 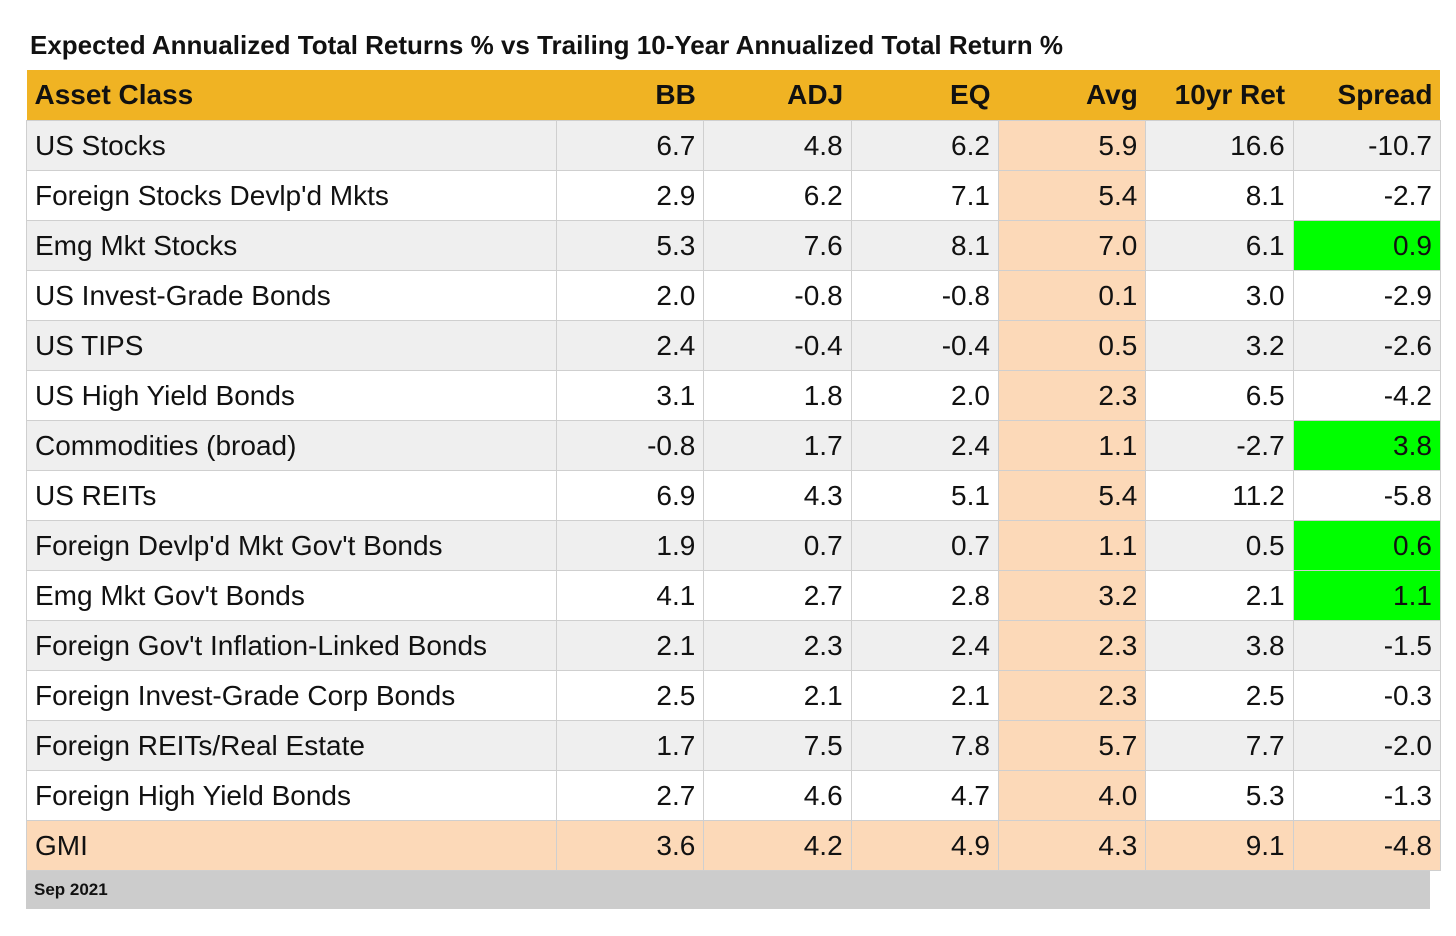 I want to click on bb-cell: 2.4, so click(x=630, y=345).